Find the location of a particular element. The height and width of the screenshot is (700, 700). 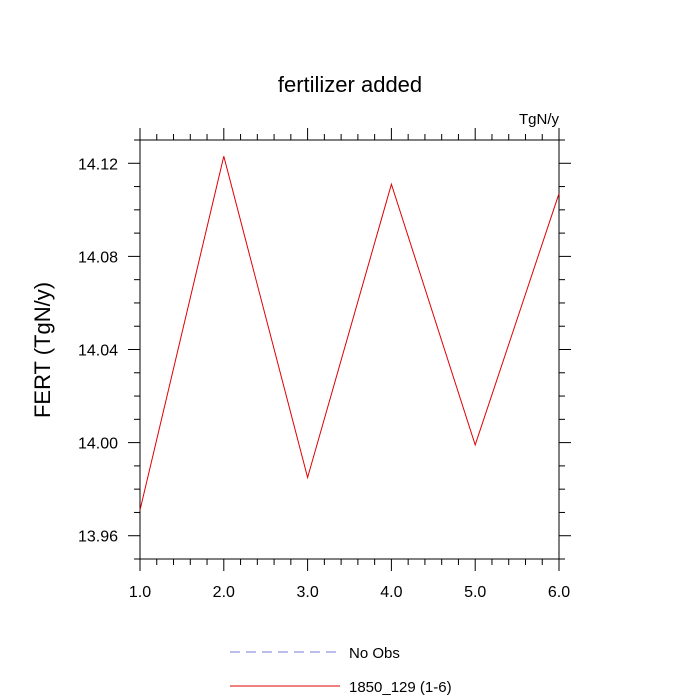

legend: No Obs 1850_129 (1-6) is located at coordinates (341, 670).